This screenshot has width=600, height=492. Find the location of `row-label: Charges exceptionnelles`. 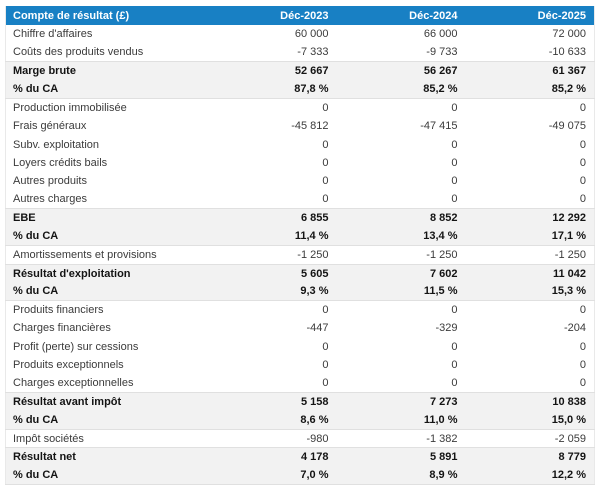

row-label: Charges exceptionnelles is located at coordinates (106, 383).